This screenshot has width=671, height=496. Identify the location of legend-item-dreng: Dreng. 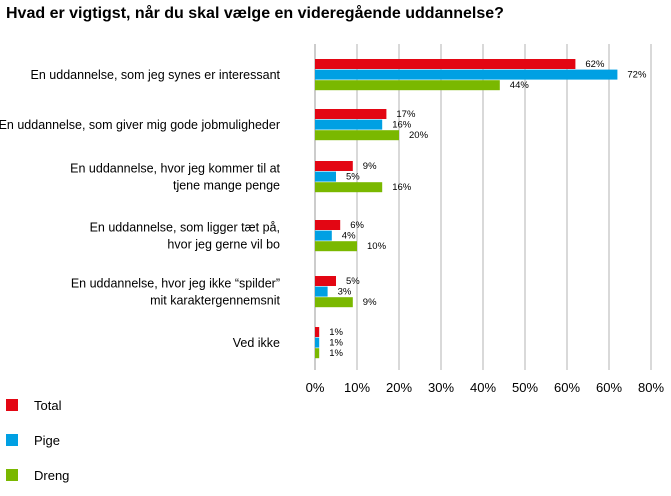
(37, 475).